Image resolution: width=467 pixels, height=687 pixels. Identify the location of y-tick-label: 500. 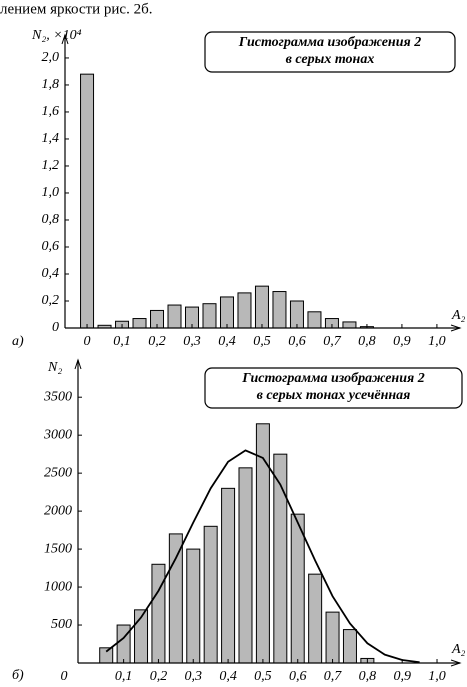
(61, 624).